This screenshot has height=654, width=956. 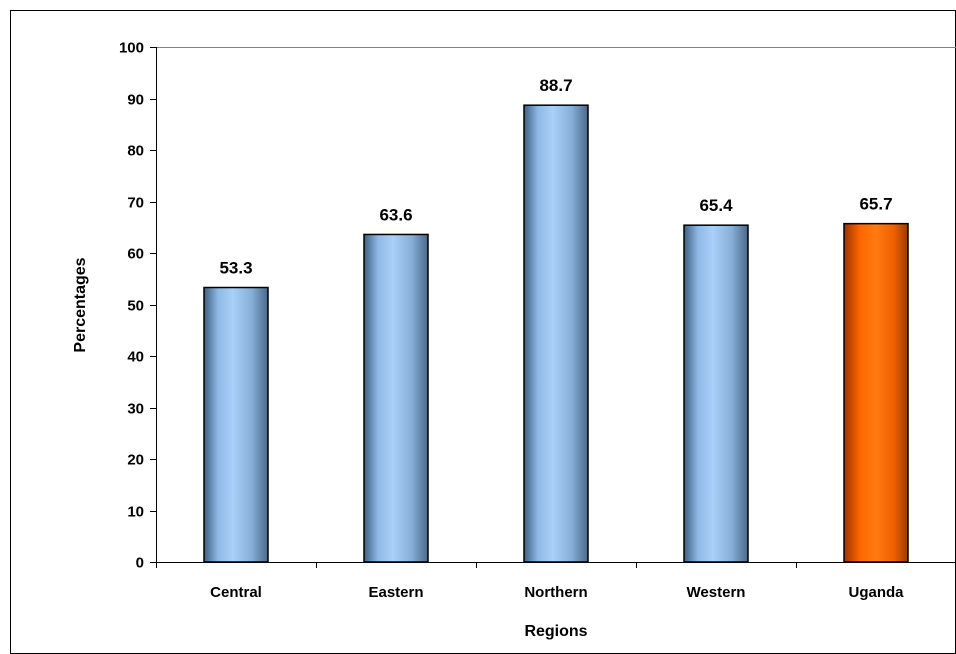 What do you see at coordinates (135, 512) in the screenshot?
I see `y-tick-label: 10` at bounding box center [135, 512].